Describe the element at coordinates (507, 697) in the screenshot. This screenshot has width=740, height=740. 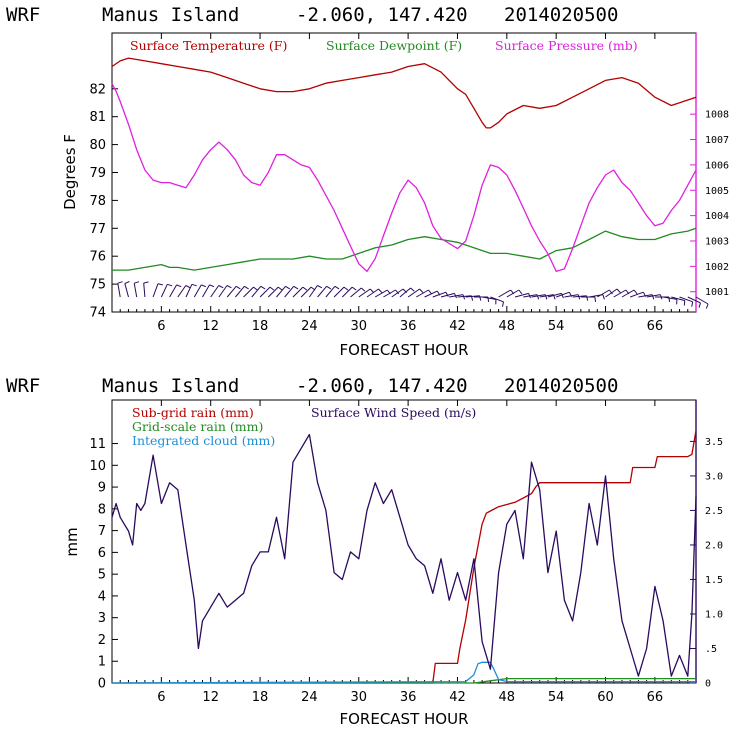
I see `x-tick-label: 48` at that location.